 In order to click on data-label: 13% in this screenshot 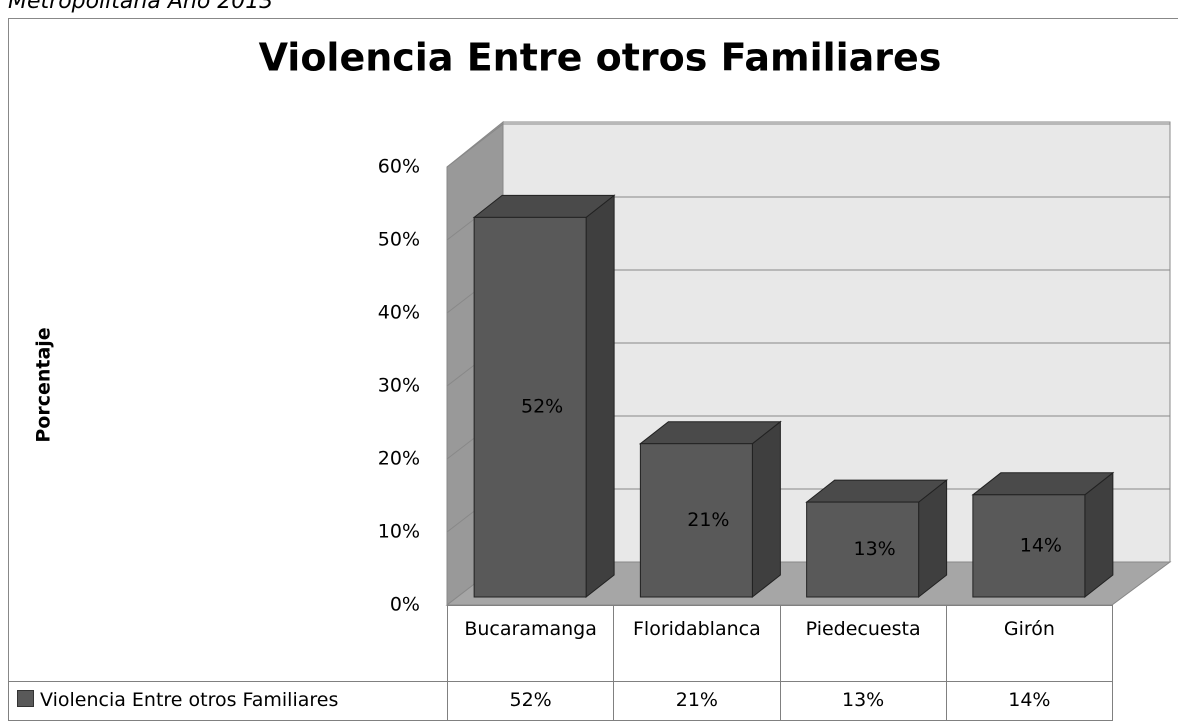, I will do `click(875, 549)`.